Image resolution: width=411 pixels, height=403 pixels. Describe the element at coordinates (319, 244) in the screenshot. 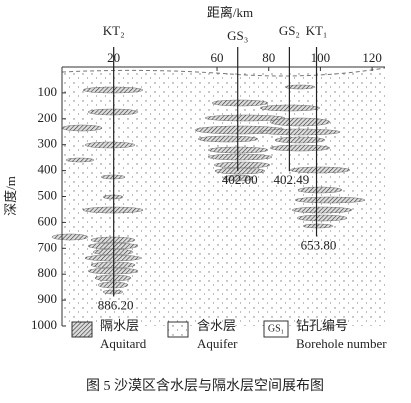

I see `depth-label: 653.80` at that location.